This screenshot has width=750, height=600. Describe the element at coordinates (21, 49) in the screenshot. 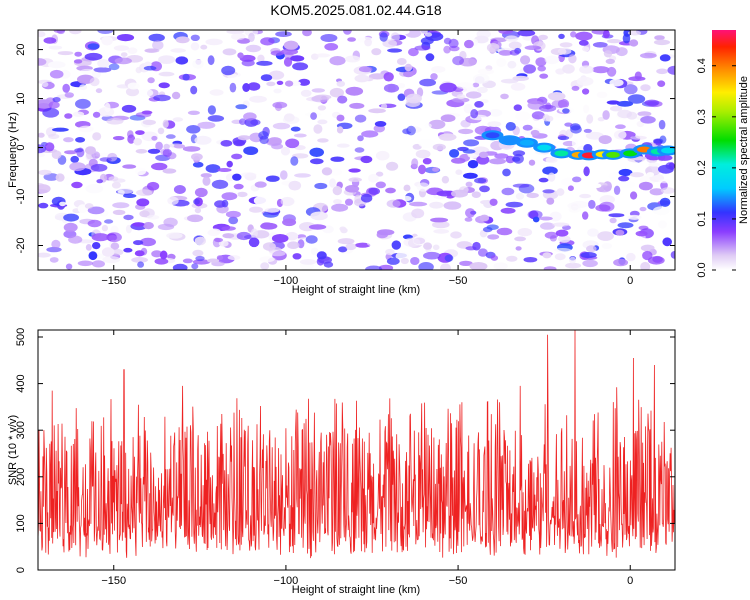

I see `y-tick-label: 20` at that location.